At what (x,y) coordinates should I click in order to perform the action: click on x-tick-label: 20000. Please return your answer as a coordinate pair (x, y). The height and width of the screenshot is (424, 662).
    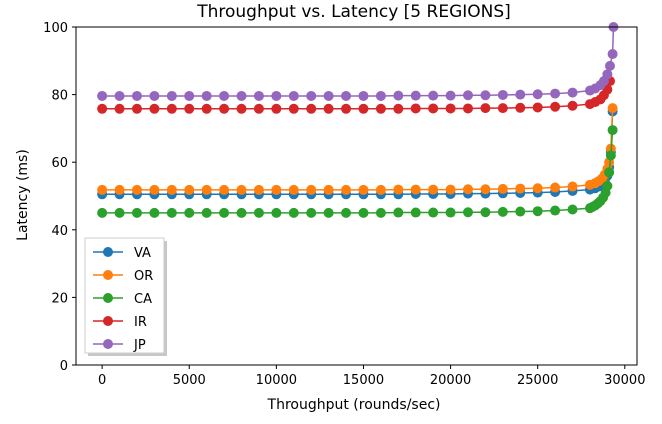
    Looking at the image, I should click on (450, 380).